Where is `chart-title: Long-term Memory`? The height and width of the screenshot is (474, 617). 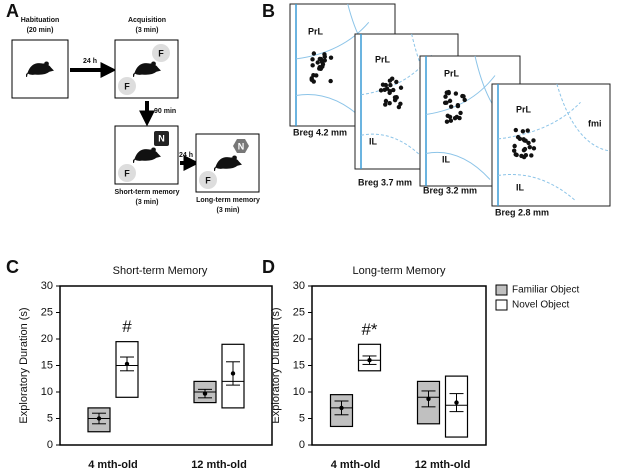 chart-title: Long-term Memory is located at coordinates (399, 271).